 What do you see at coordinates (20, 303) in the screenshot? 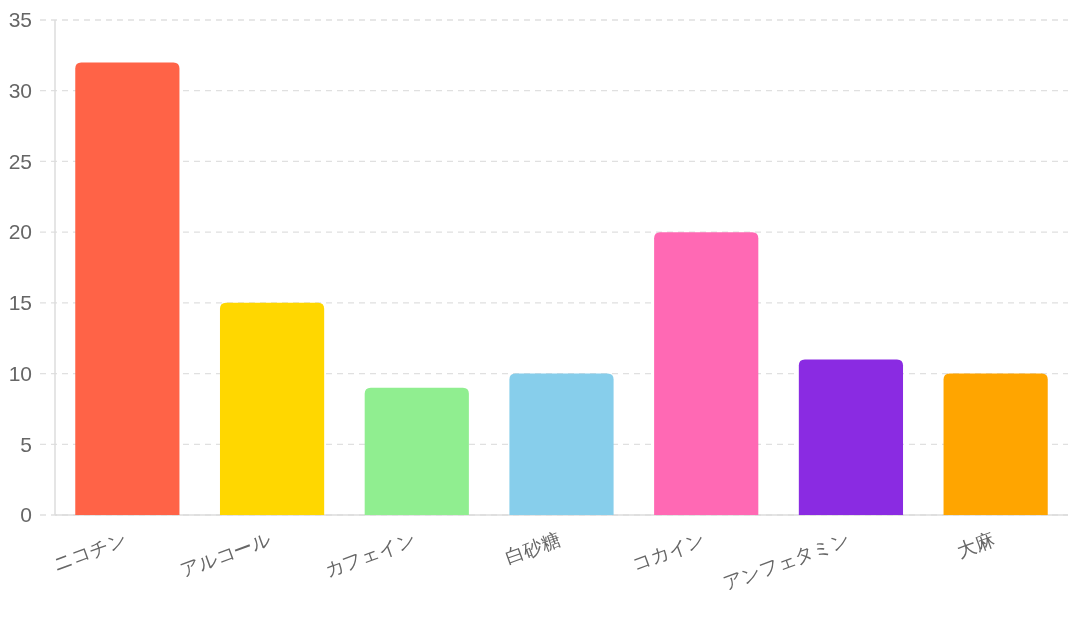
I see `y-tick-label: 15` at bounding box center [20, 303].